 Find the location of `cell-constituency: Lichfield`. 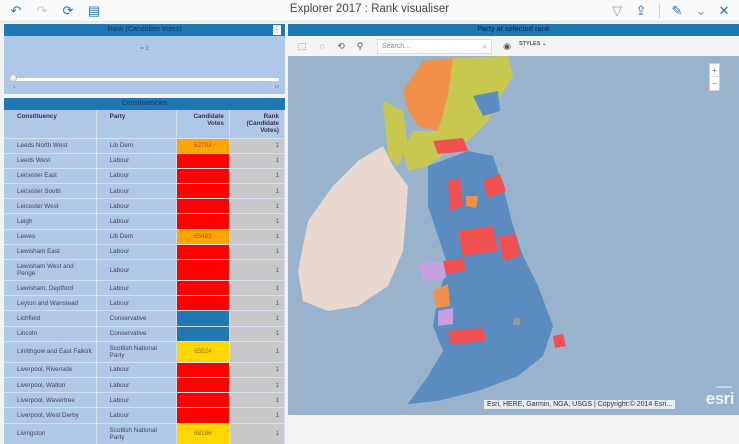

cell-constituency: Lichfield is located at coordinates (50, 318).